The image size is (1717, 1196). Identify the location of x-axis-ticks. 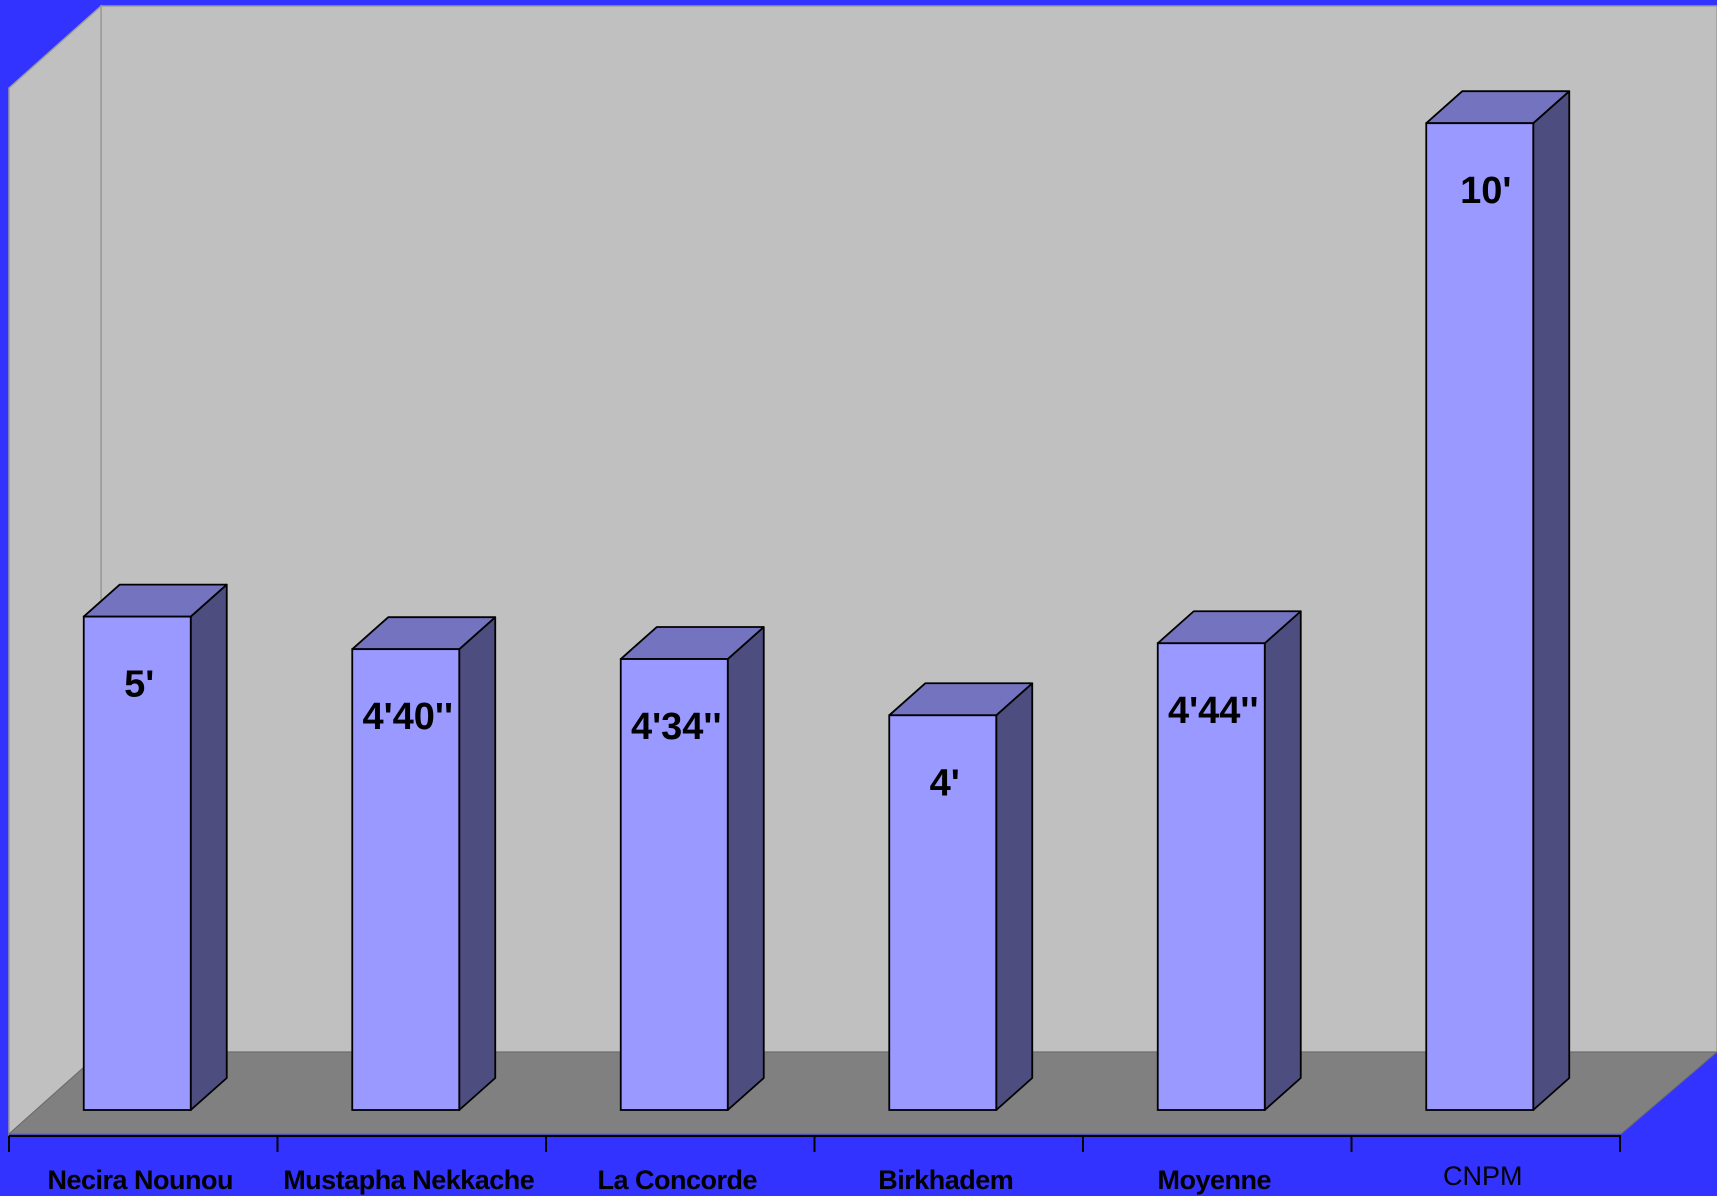
(814, 1144).